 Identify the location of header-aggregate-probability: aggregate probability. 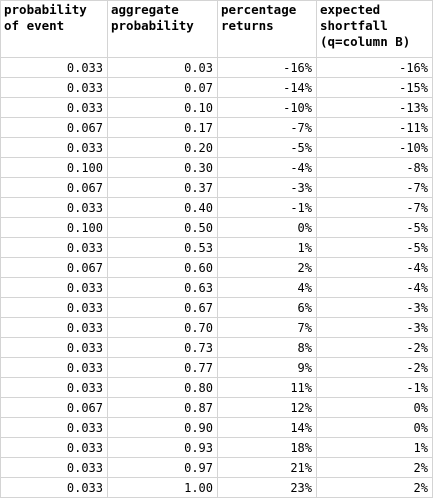
(162, 29).